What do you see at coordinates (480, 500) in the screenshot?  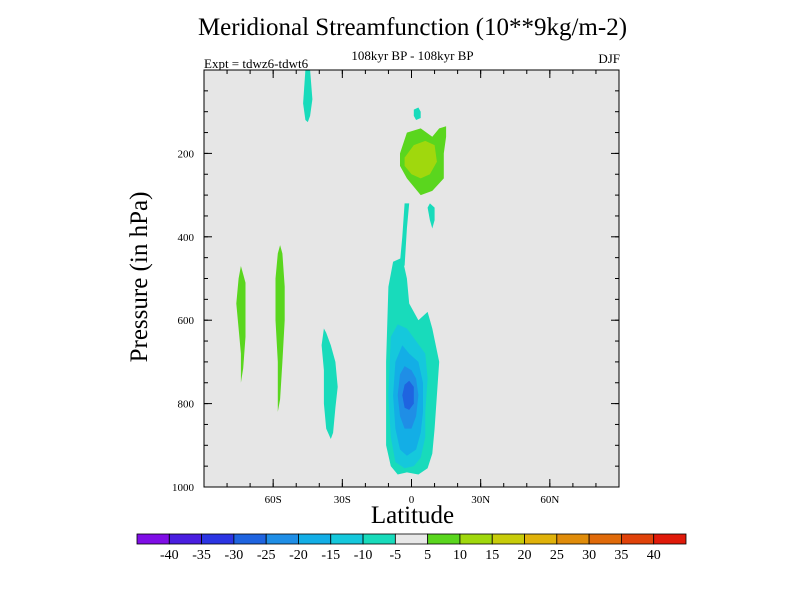 I see `x-tick-label: 30N` at bounding box center [480, 500].